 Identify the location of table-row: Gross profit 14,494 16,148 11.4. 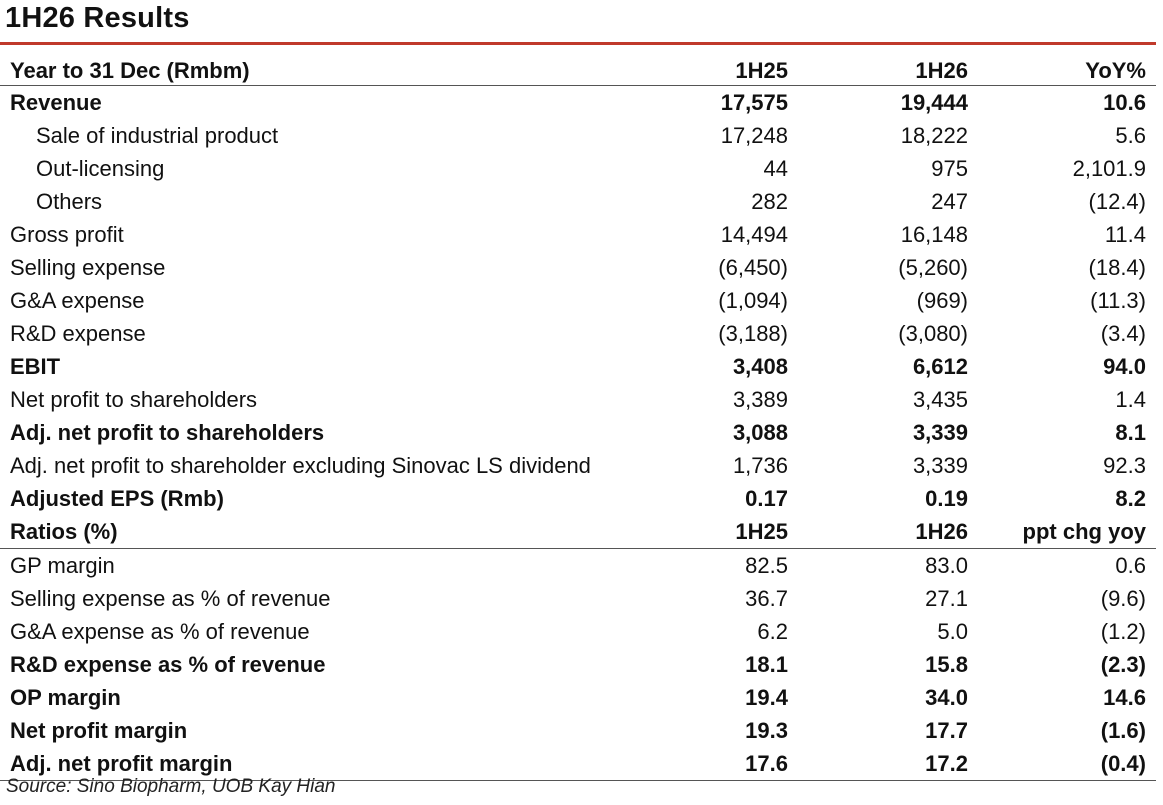
(578, 234).